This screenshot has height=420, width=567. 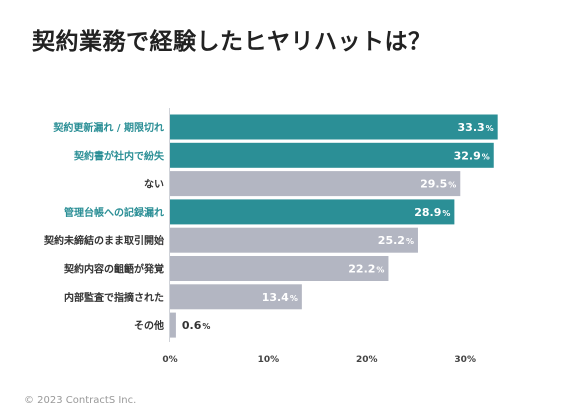 I want to click on value-number: 33.3, so click(x=471, y=127).